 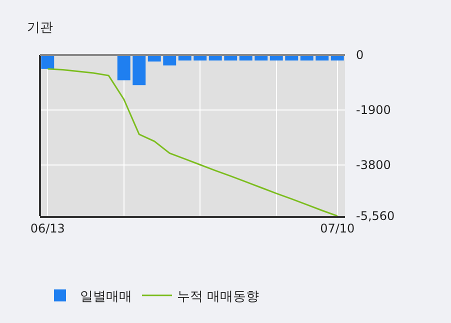 What do you see at coordinates (40, 28) in the screenshot?
I see `chart-title: 기관` at bounding box center [40, 28].